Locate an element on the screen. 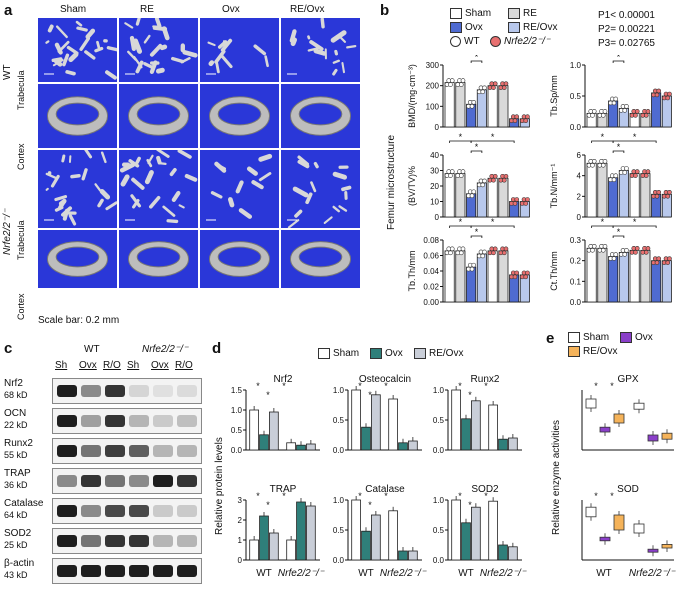 The width and height of the screenshot is (685, 594). micro-ct-cell is located at coordinates (320, 259).